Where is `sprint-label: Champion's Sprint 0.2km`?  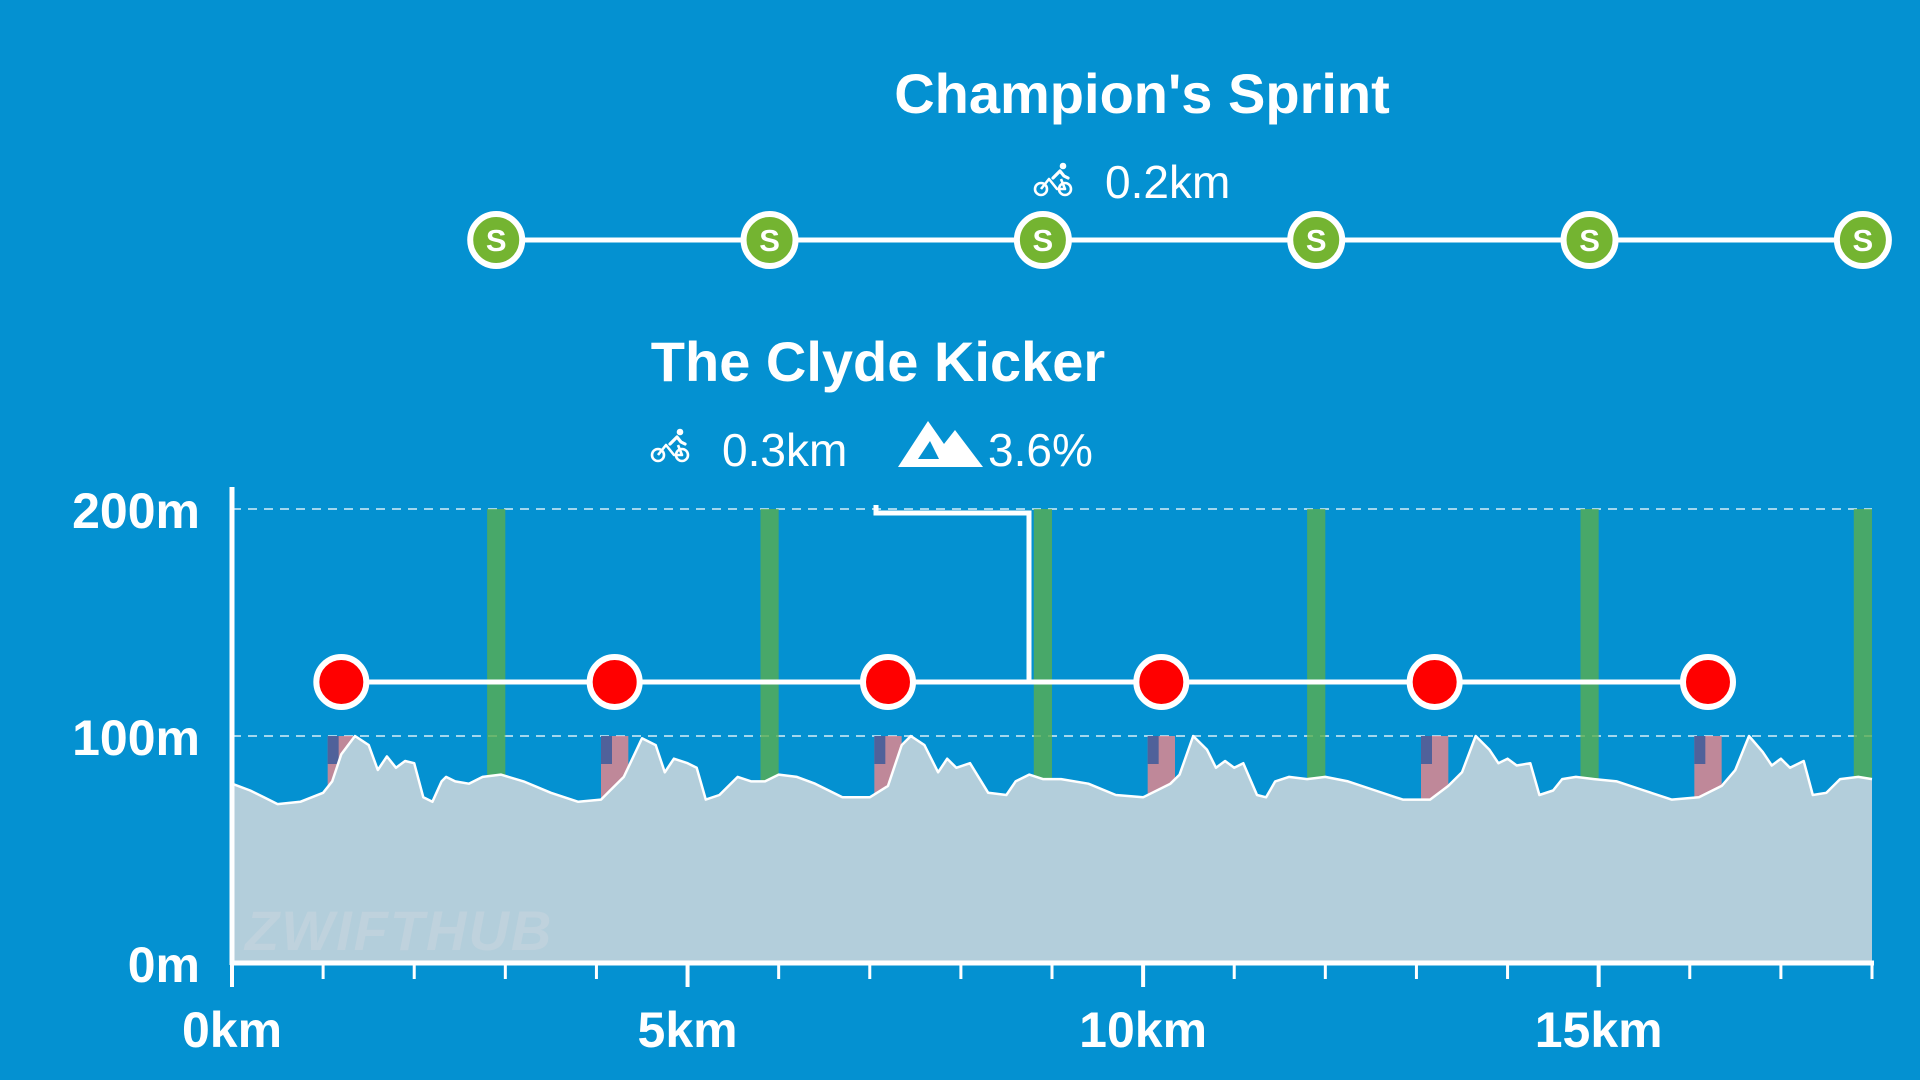
sprint-label: Champion's Sprint 0.2km is located at coordinates (1142, 135).